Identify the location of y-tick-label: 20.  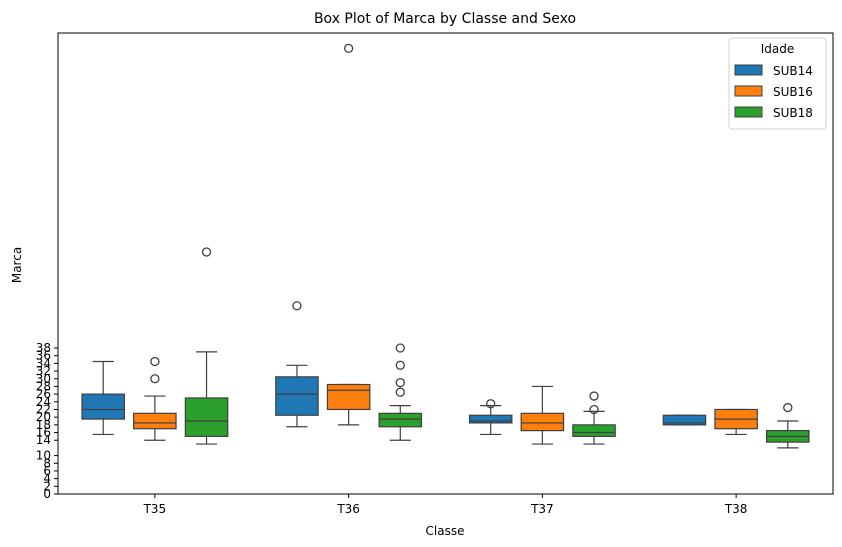
(43, 417).